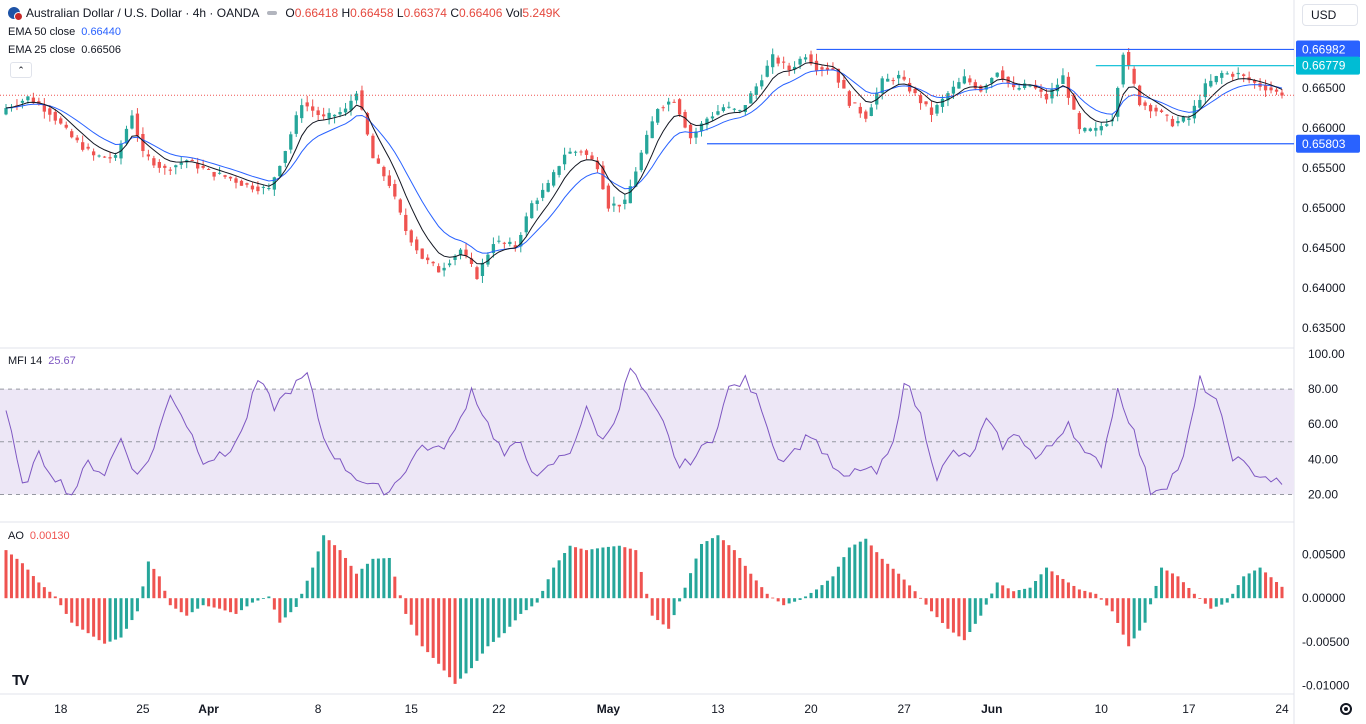 The width and height of the screenshot is (1366, 724). I want to click on tradingview-logo: TV, so click(20, 680).